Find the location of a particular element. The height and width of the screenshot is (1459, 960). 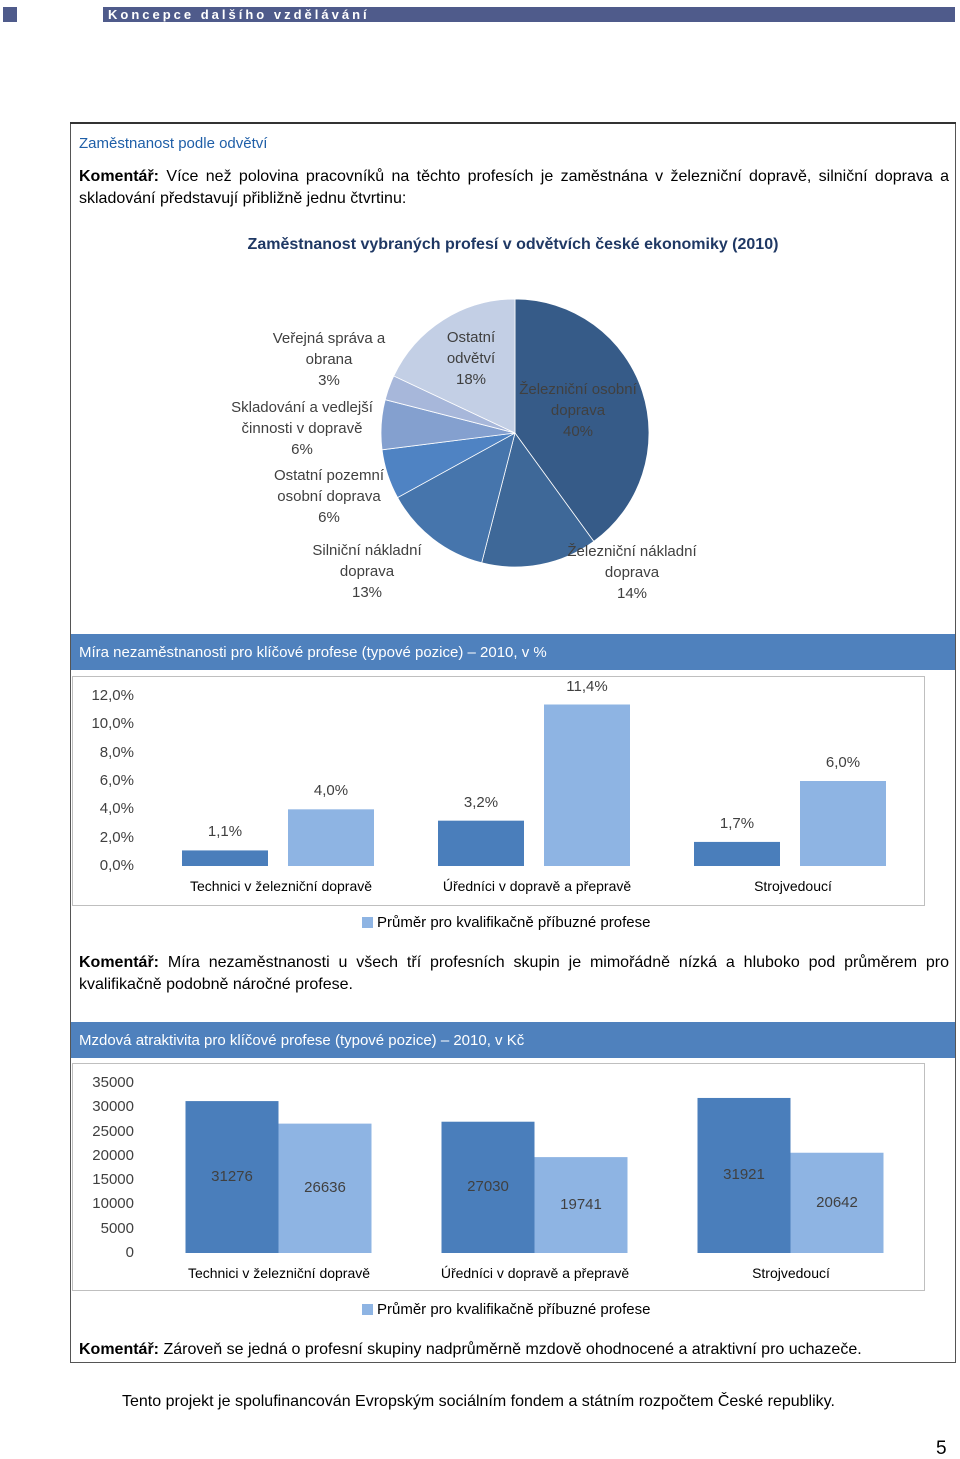

pie-label: Ostatní pozemní osobní doprava 6% is located at coordinates (329, 496).